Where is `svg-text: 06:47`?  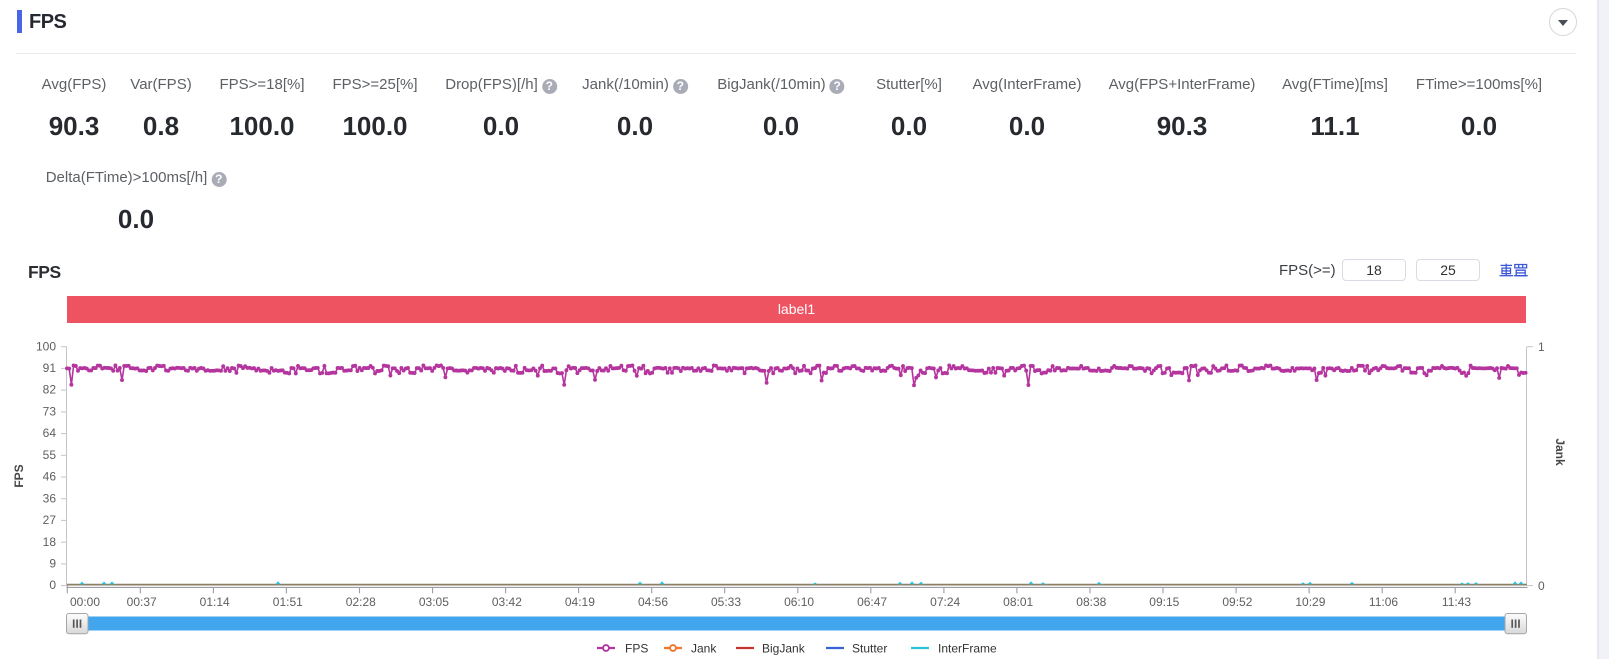 svg-text: 06:47 is located at coordinates (872, 602).